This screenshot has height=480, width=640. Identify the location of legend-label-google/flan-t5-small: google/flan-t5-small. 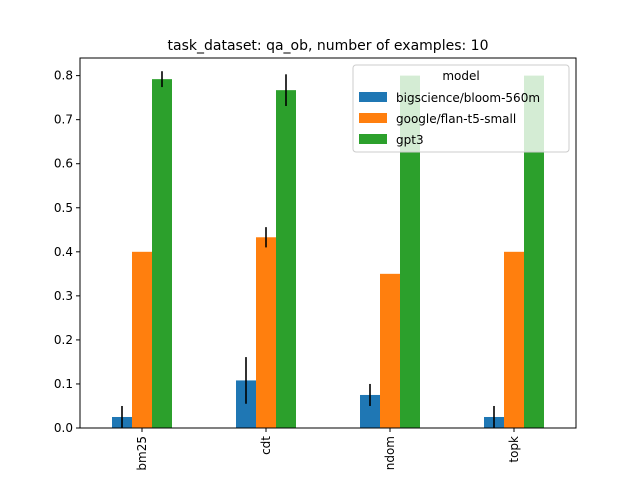
(456, 119).